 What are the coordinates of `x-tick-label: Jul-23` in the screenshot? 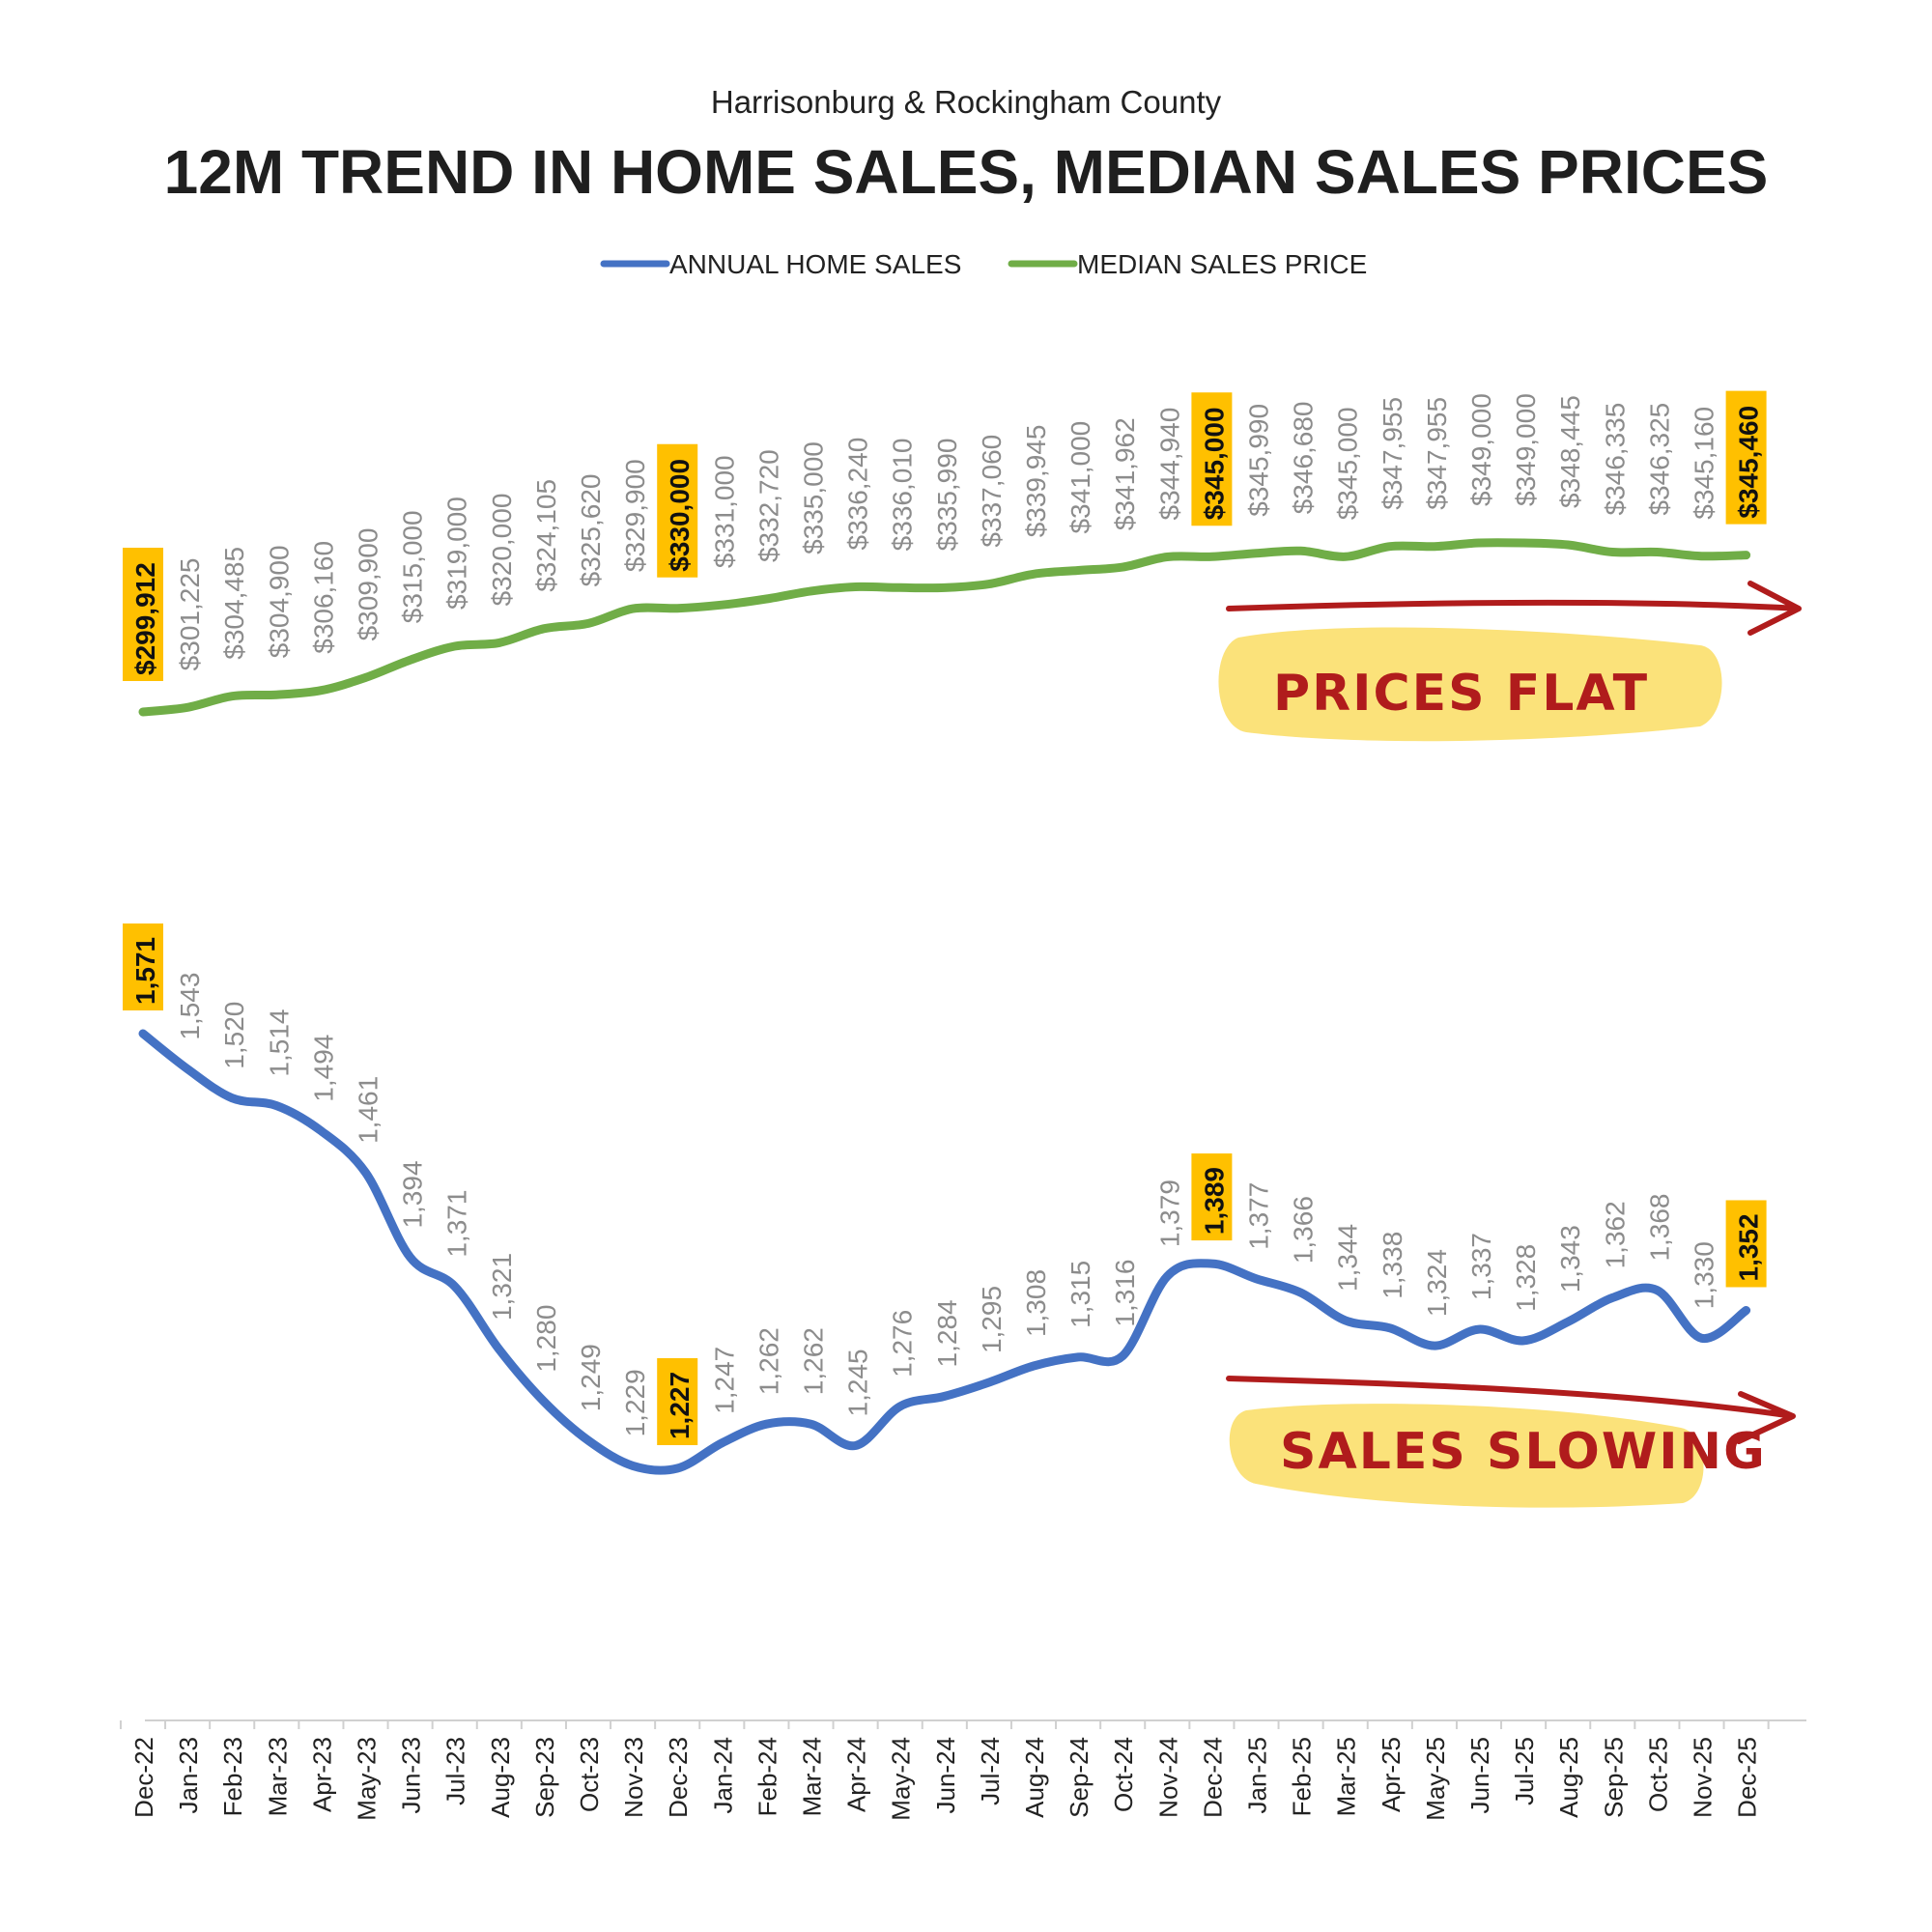 It's located at (455, 1771).